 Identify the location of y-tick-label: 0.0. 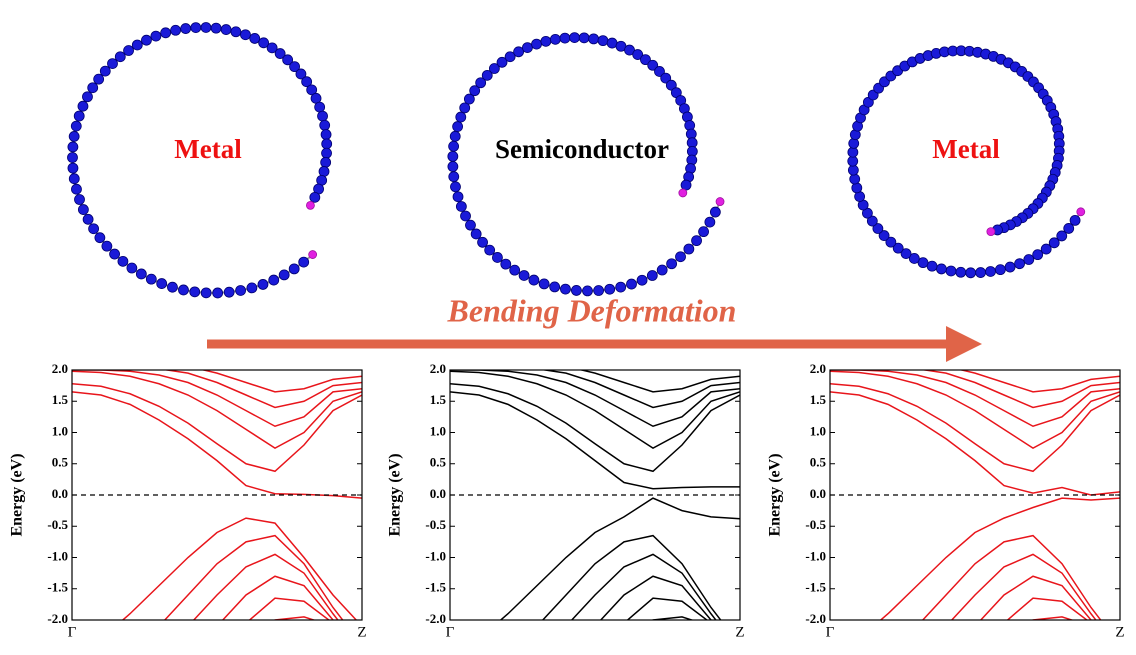
(60, 493).